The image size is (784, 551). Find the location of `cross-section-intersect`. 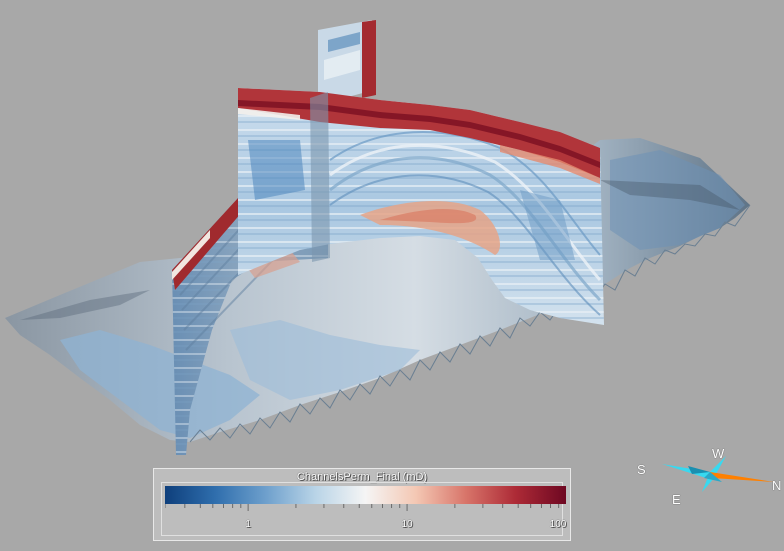

cross-section-intersect is located at coordinates (320, 177).